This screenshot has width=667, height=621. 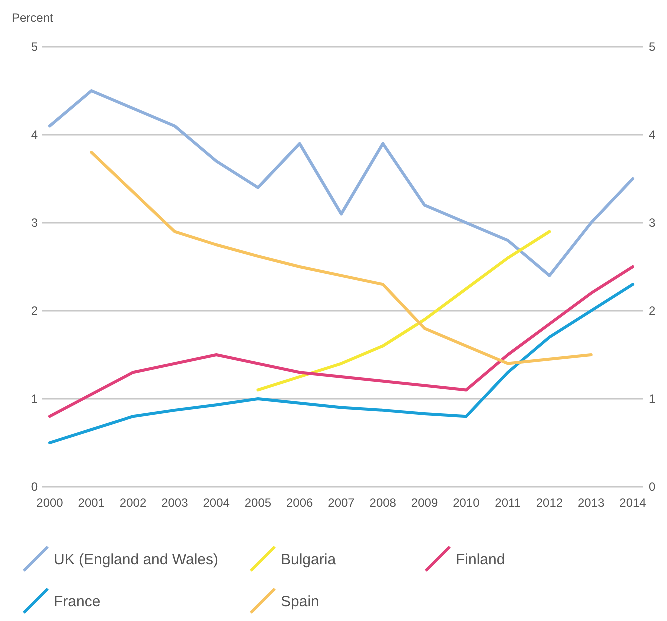 I want to click on x-tick-label: 2008, so click(x=383, y=503).